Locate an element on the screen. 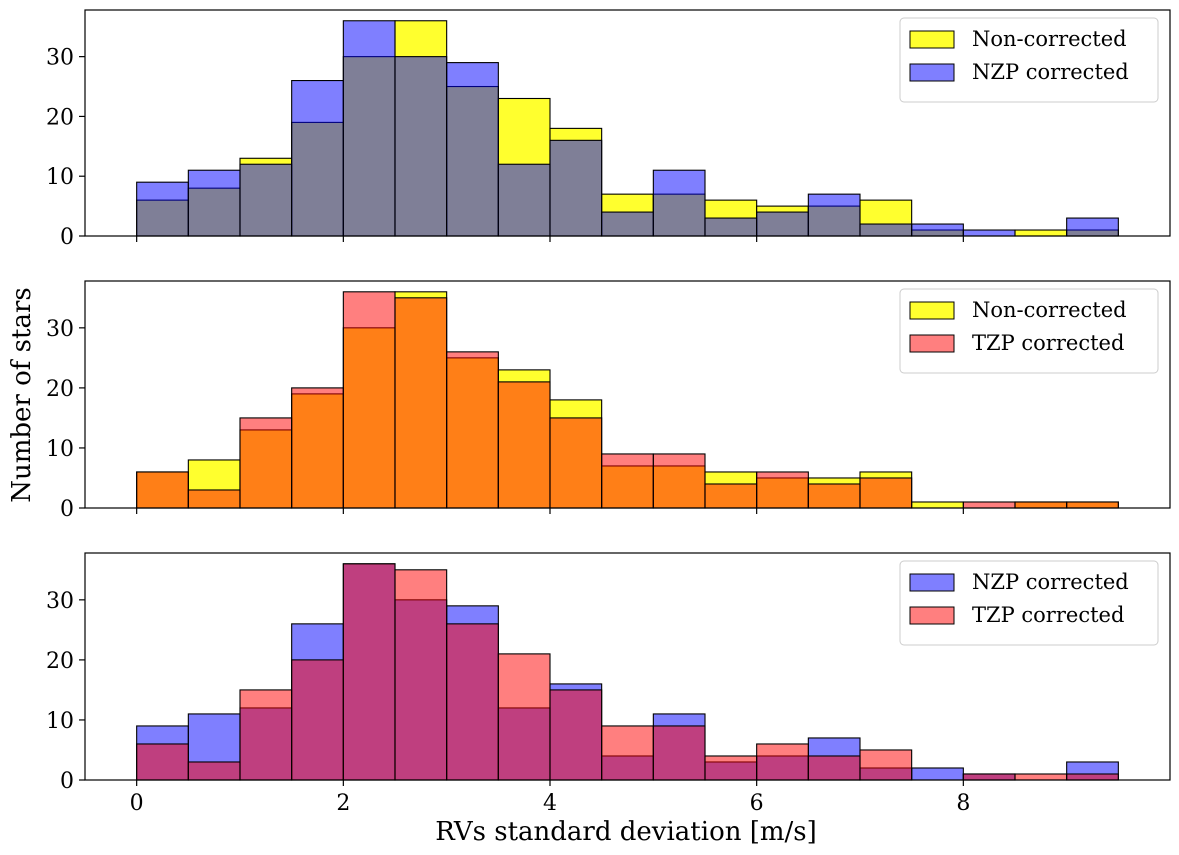 The height and width of the screenshot is (855, 1179). legend: Non-corrected TZP corrected is located at coordinates (1029, 331).